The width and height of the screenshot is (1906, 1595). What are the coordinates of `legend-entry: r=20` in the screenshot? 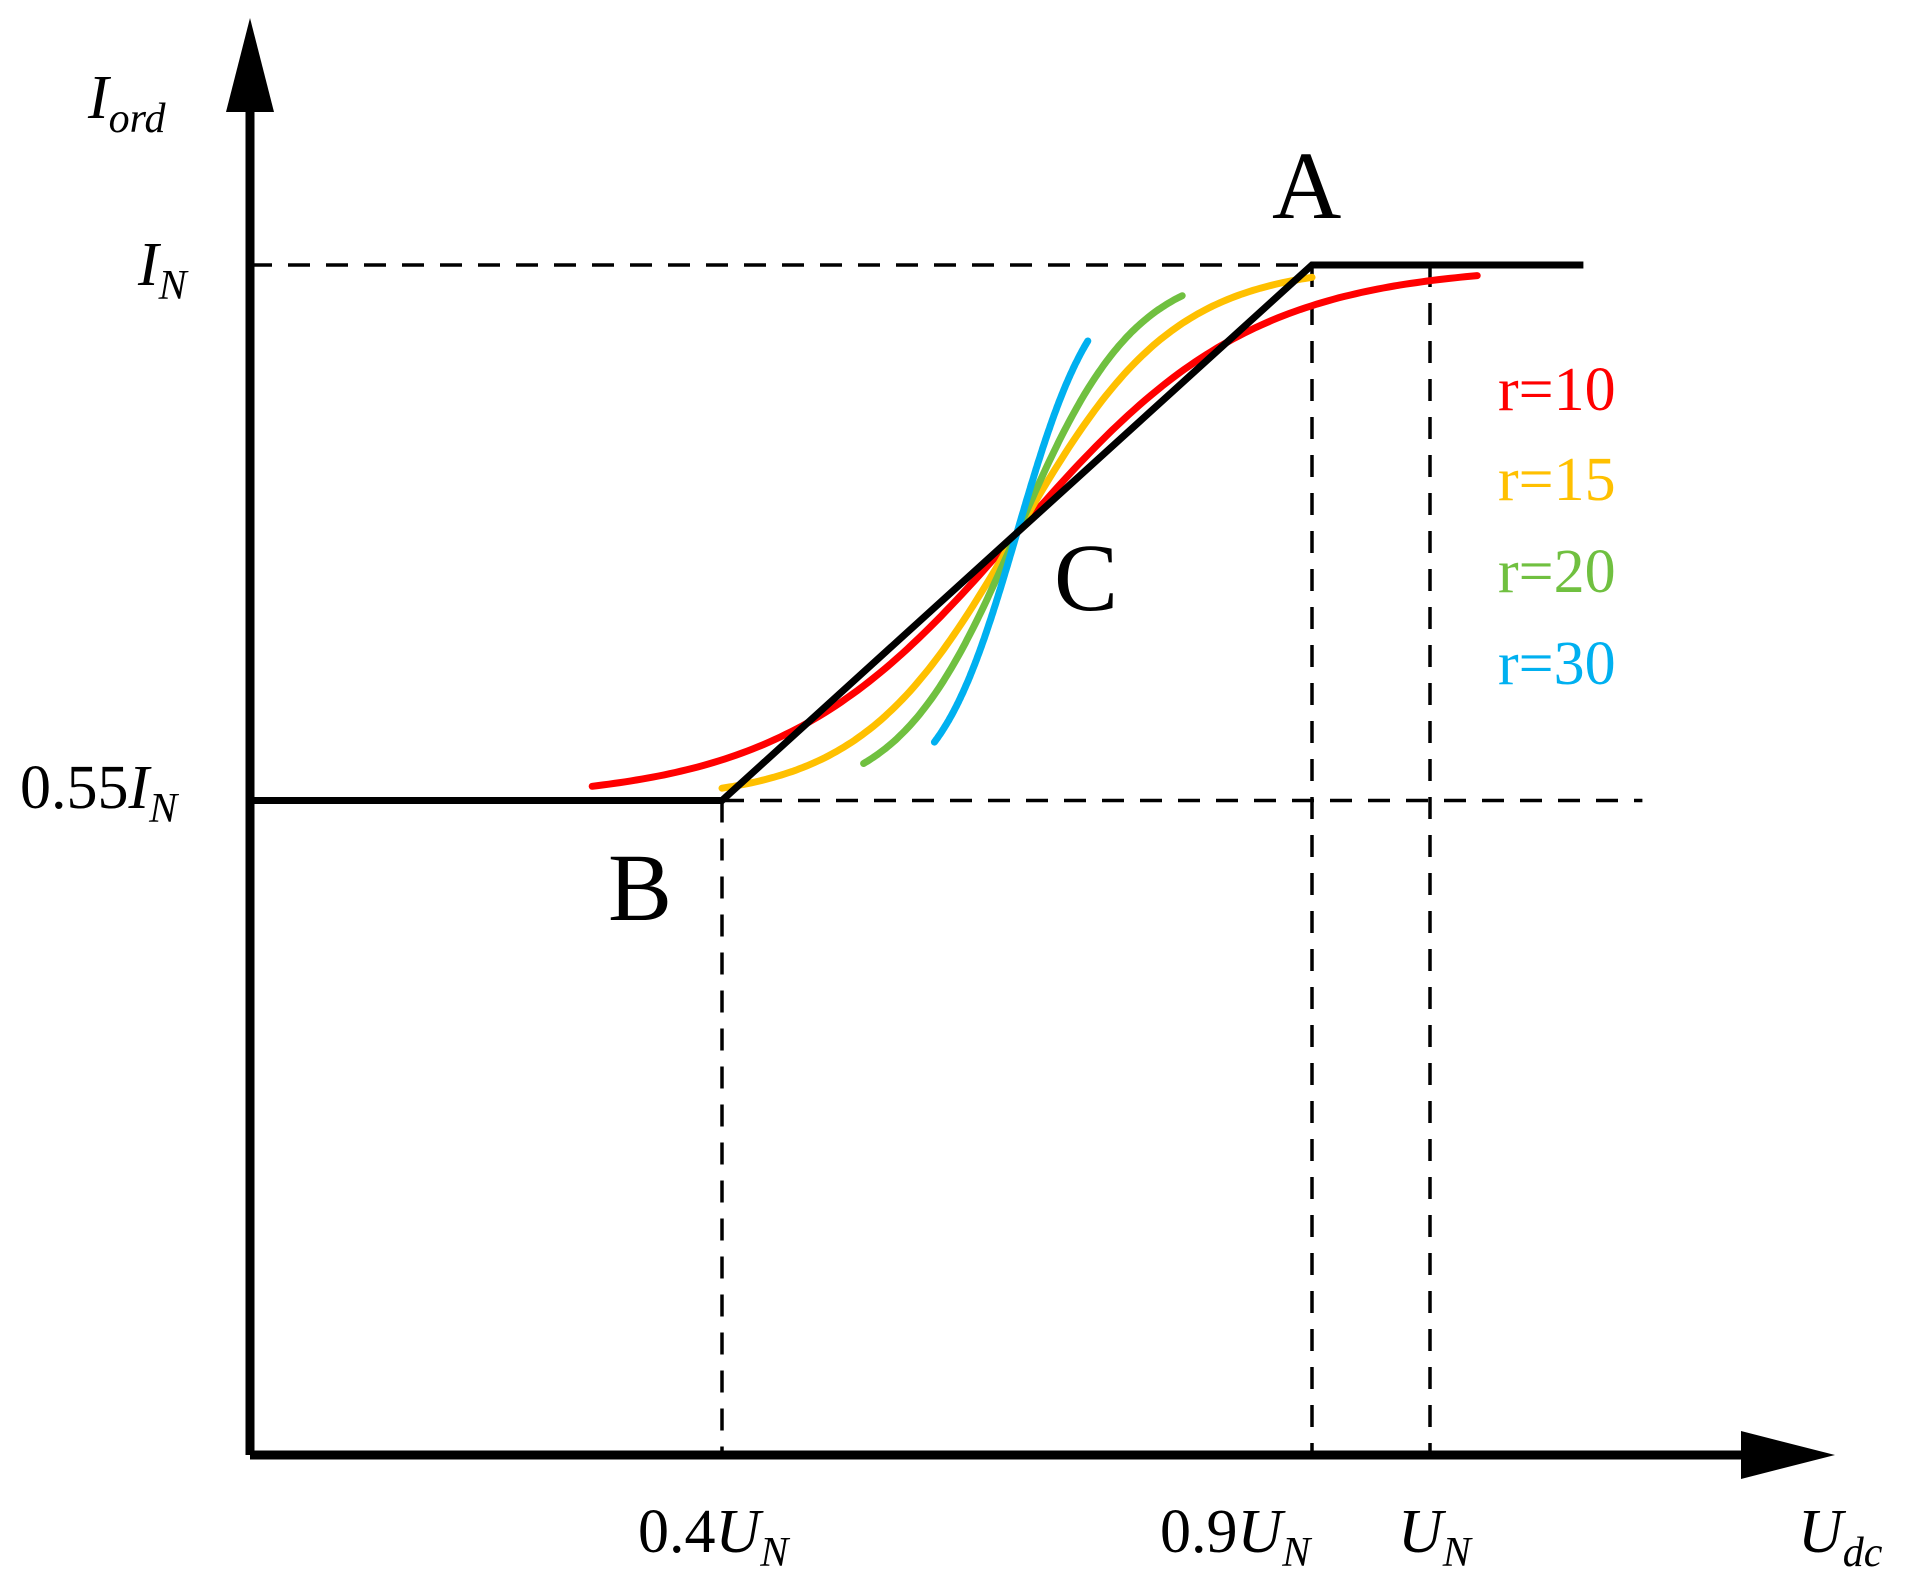 It's located at (1557, 572).